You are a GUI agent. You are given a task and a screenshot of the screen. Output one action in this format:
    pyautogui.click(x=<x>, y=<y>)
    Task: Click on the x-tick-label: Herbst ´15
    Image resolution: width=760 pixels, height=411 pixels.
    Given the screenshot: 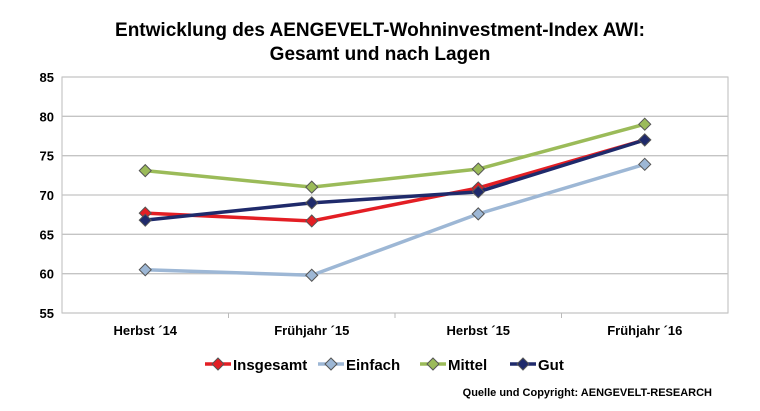 What is the action you would take?
    pyautogui.click(x=478, y=330)
    